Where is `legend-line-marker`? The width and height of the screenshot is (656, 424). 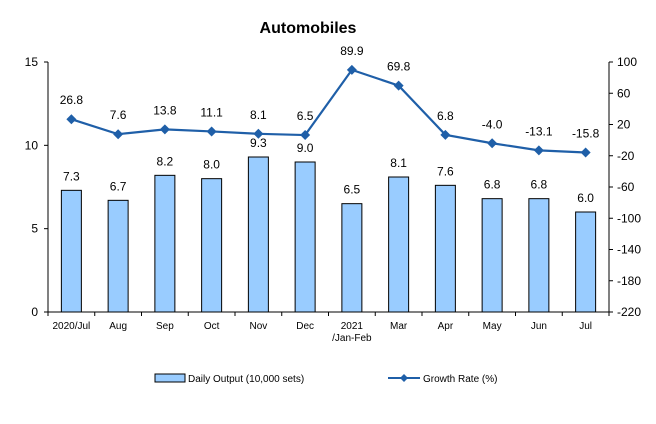 legend-line-marker is located at coordinates (404, 378).